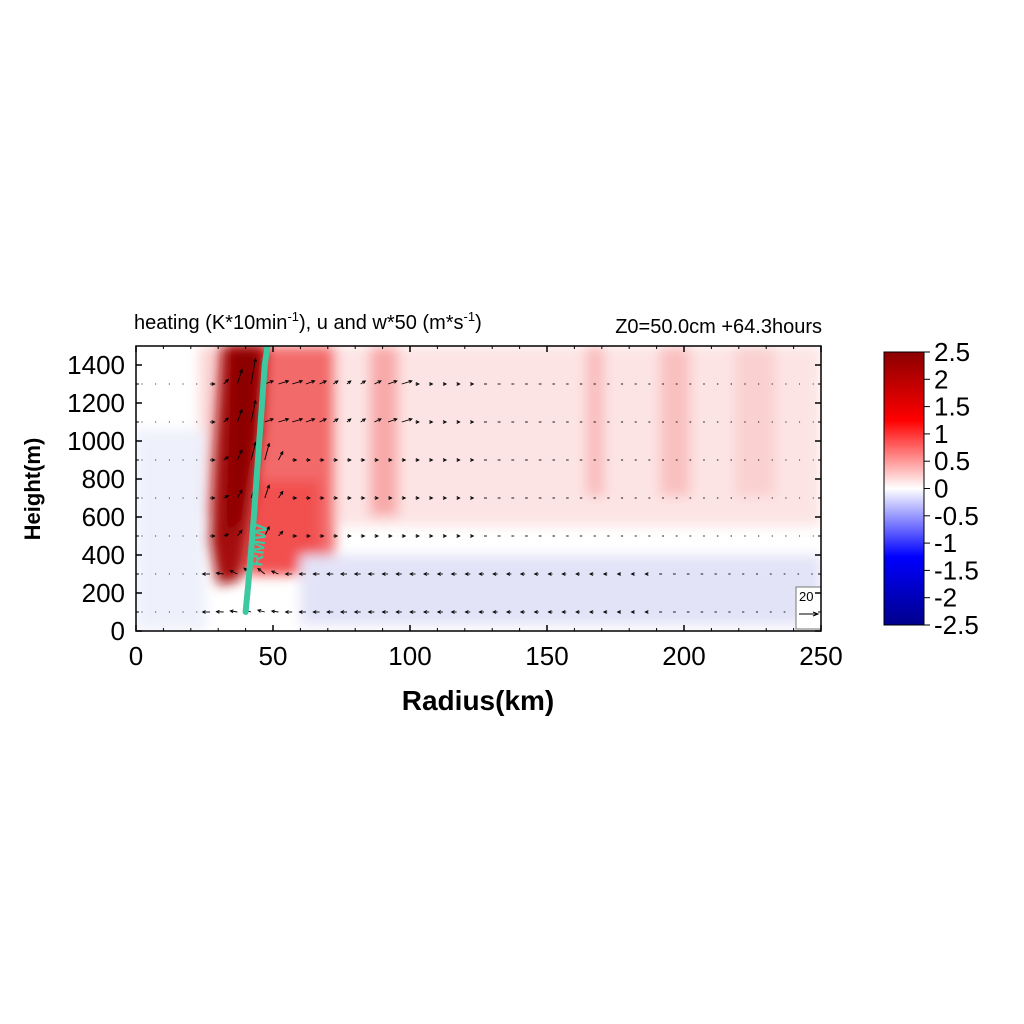 The image size is (1024, 1024). What do you see at coordinates (103, 593) in the screenshot?
I see `y-tick-label: 200` at bounding box center [103, 593].